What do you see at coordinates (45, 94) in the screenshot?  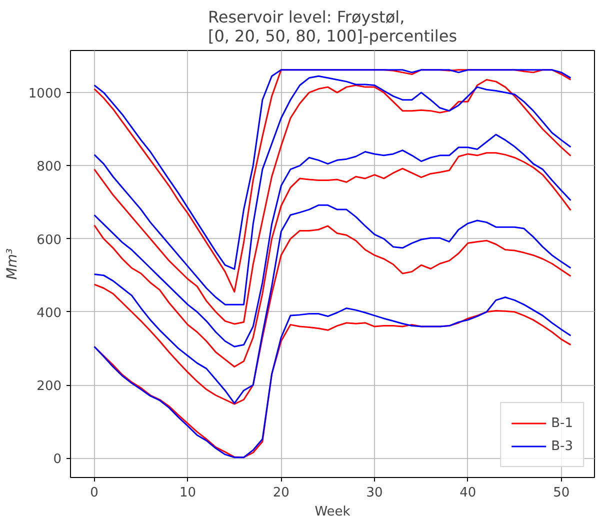 I see `y-tick-label: 1000` at bounding box center [45, 94].